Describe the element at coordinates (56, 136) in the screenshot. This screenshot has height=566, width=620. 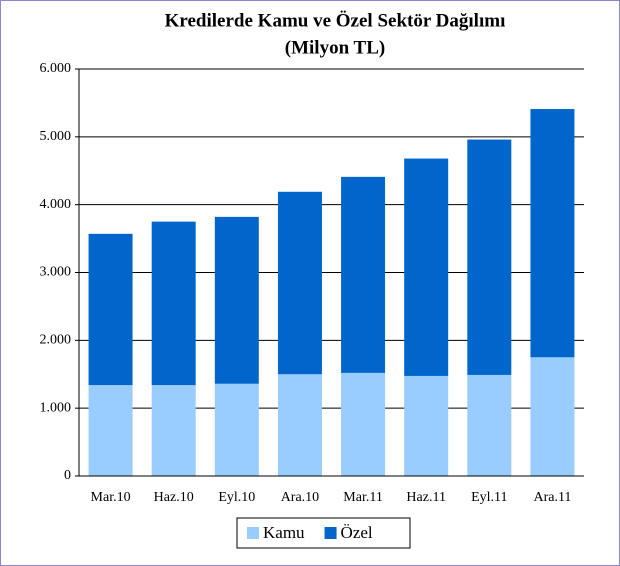
I see `y-tick-label: 5.000` at that location.